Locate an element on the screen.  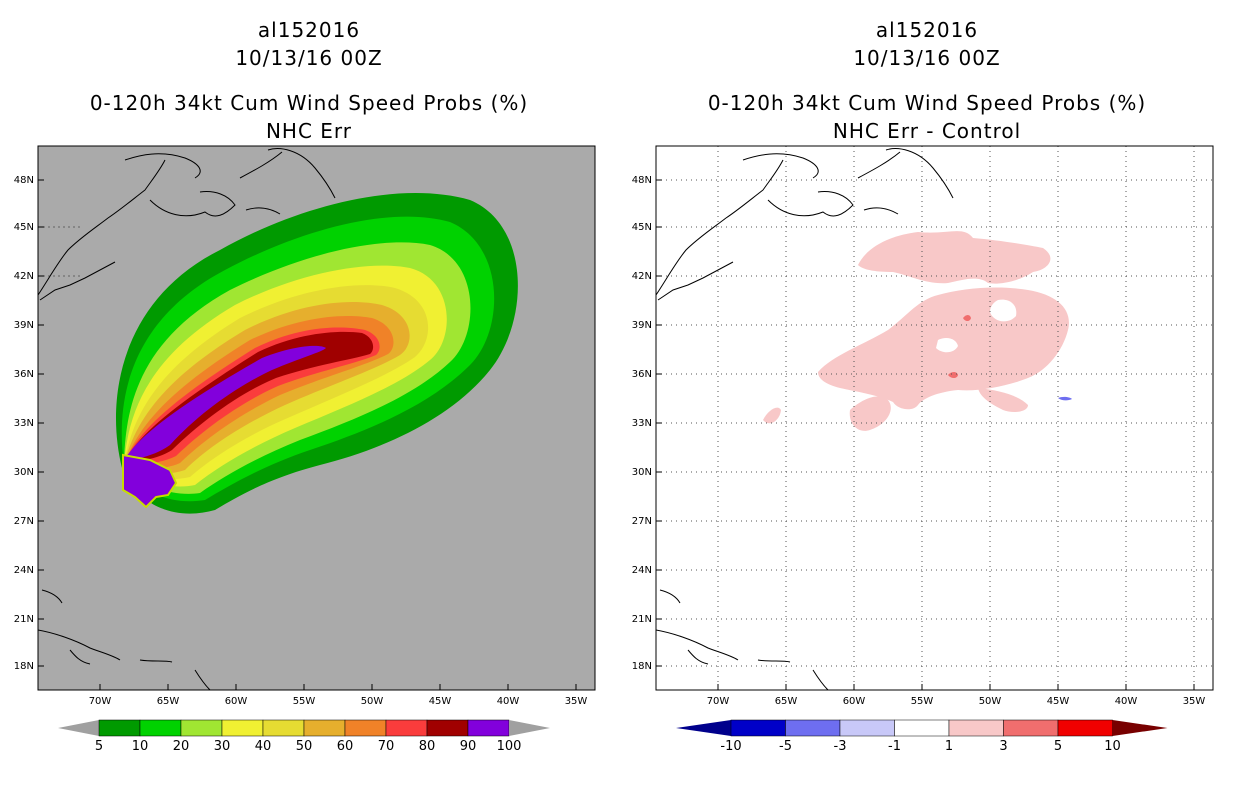
panel-subtitle: NHC Err is located at coordinates (309, 131).